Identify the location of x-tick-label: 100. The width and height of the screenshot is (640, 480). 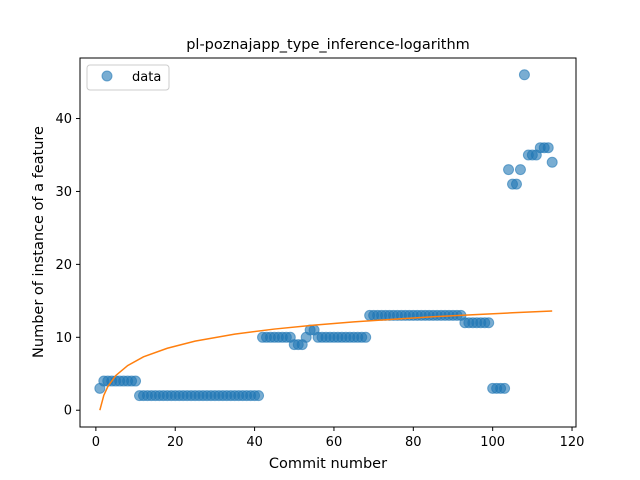
(492, 442).